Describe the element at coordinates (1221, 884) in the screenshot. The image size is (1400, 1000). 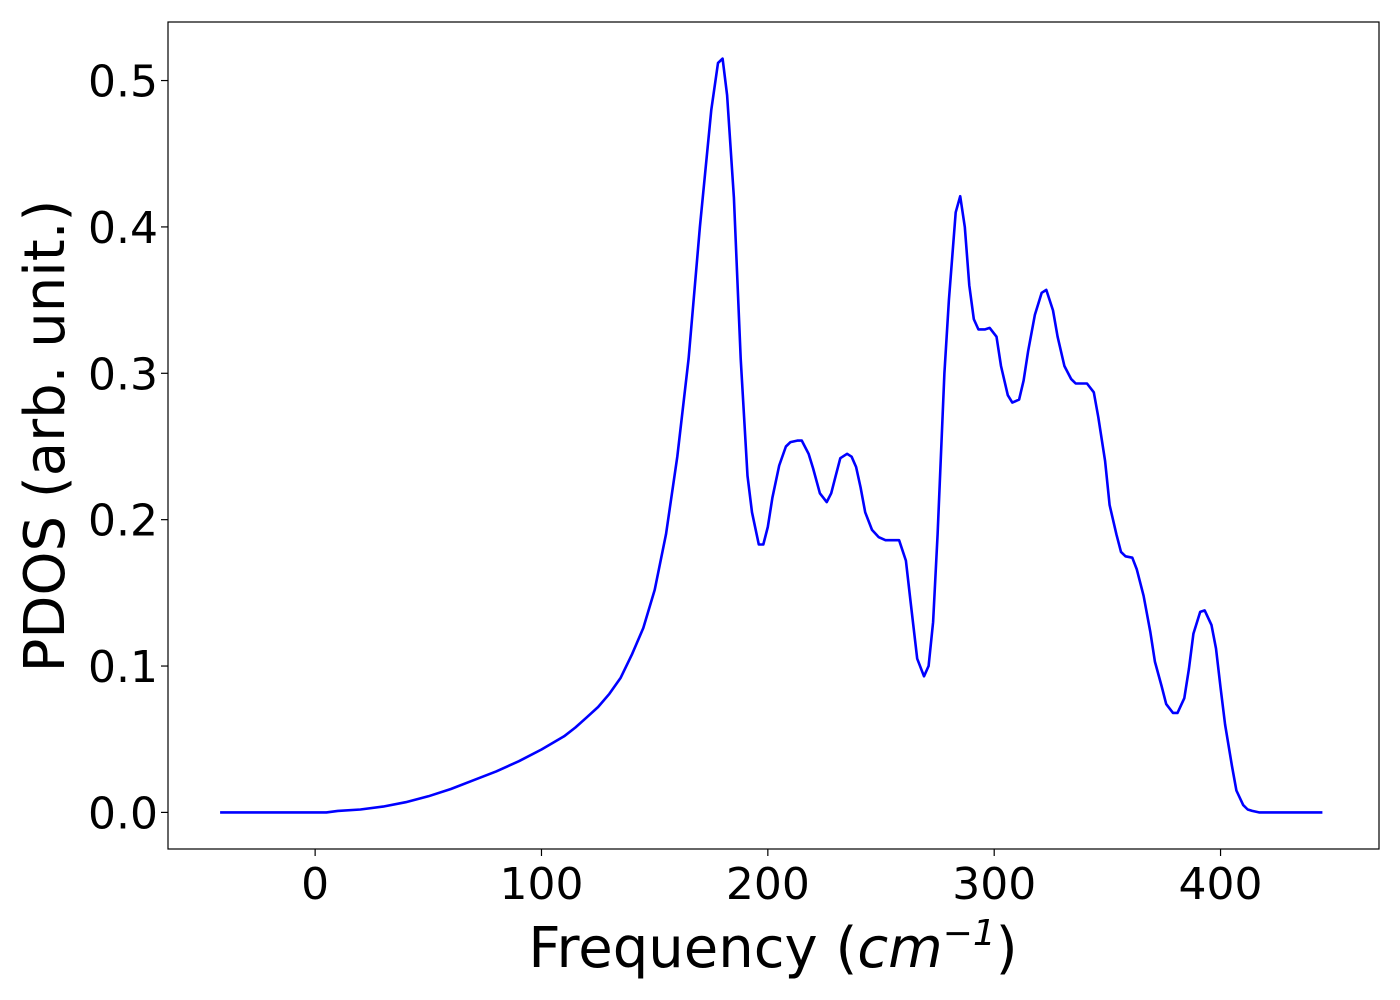
I see `x-tick-label: 400` at that location.